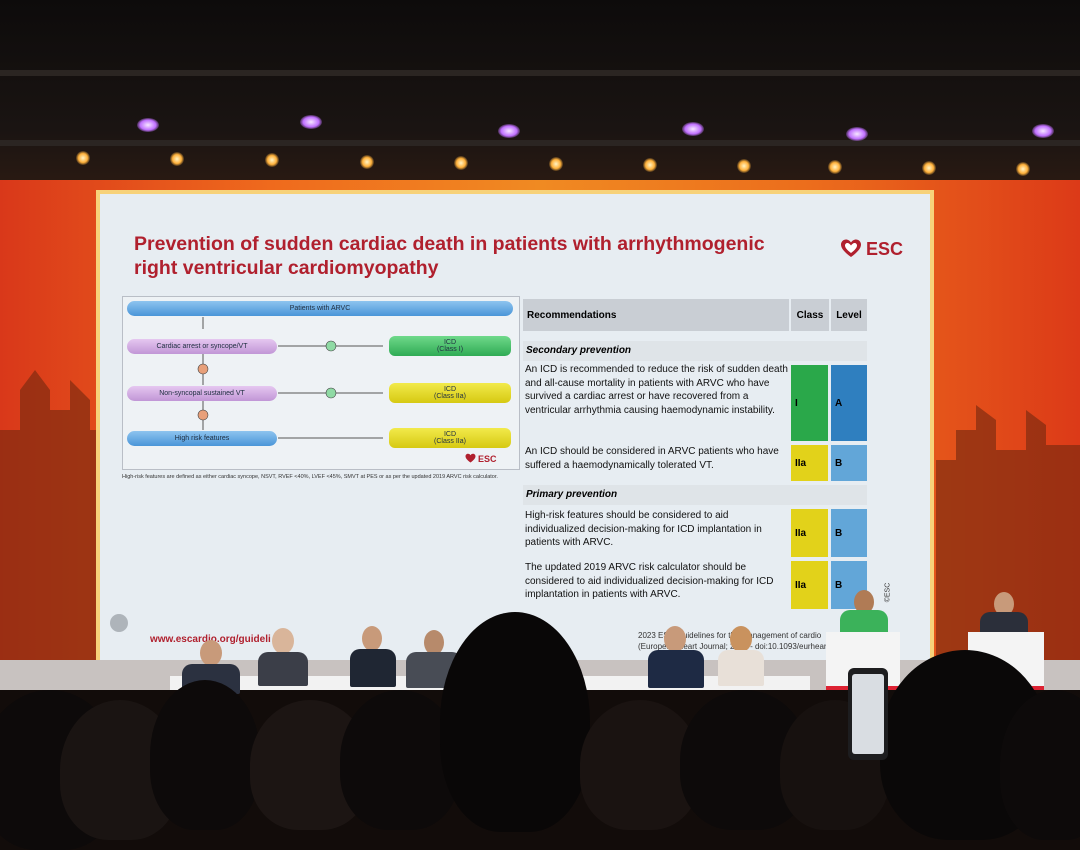 Image resolution: width=1080 pixels, height=850 pixels. What do you see at coordinates (695, 495) in the screenshot?
I see `section-primary-prevention: Primary prevention` at bounding box center [695, 495].